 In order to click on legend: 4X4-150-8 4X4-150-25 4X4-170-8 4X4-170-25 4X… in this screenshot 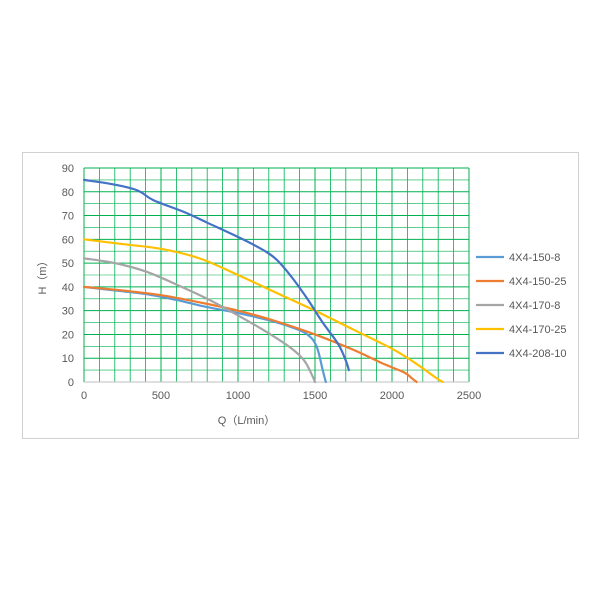, I will do `click(521, 306)`.